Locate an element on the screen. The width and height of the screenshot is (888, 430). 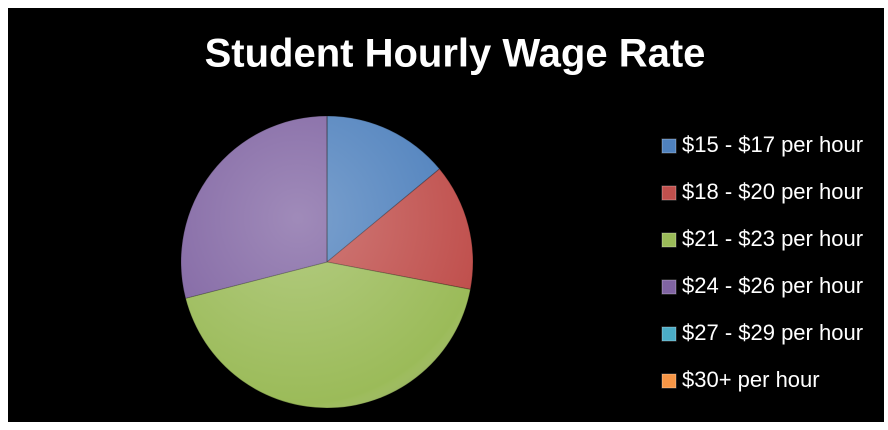
legend-label: $18 - $20 per hour is located at coordinates (772, 191).